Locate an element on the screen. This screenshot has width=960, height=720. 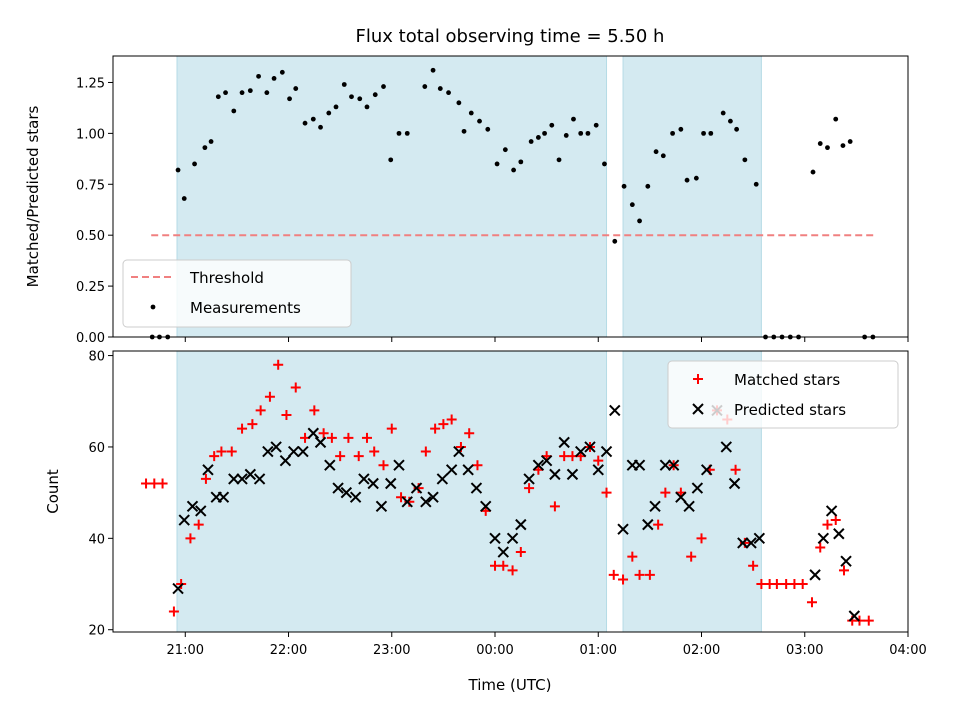
chart-title: Flux total observing time = 5.50 h is located at coordinates (510, 36).